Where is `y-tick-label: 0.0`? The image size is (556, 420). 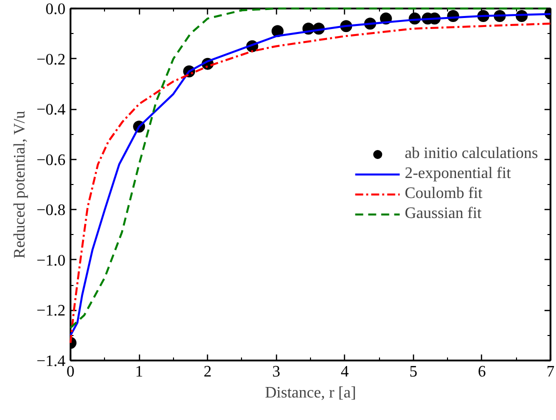
y-tick-label: 0.0 is located at coordinates (56, 9).